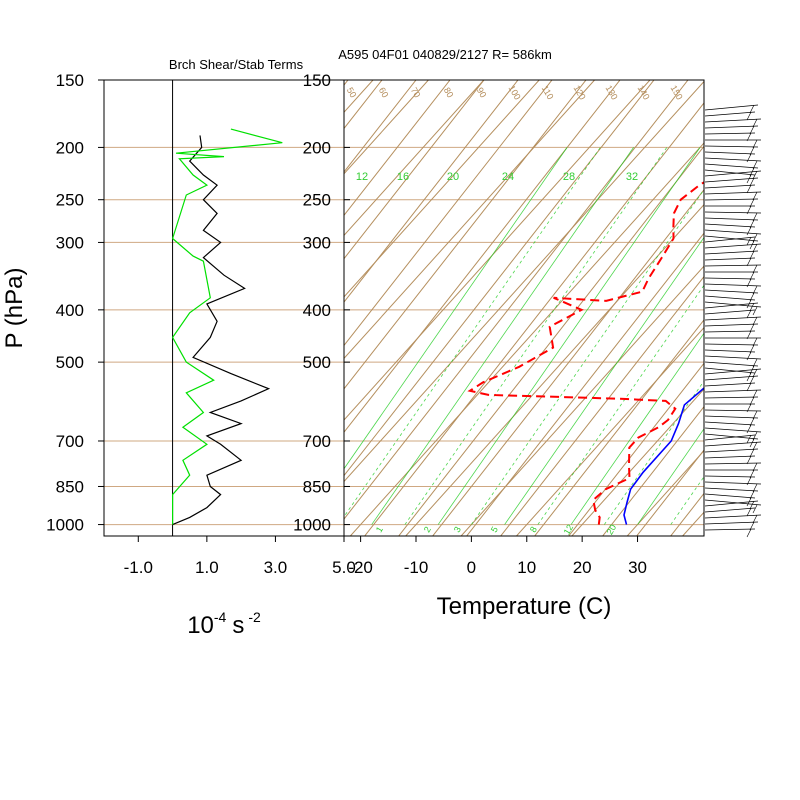 Image resolution: width=800 pixels, height=800 pixels. What do you see at coordinates (379, 529) in the screenshot?
I see `mixing-ratio-label-bottom: 1` at bounding box center [379, 529].